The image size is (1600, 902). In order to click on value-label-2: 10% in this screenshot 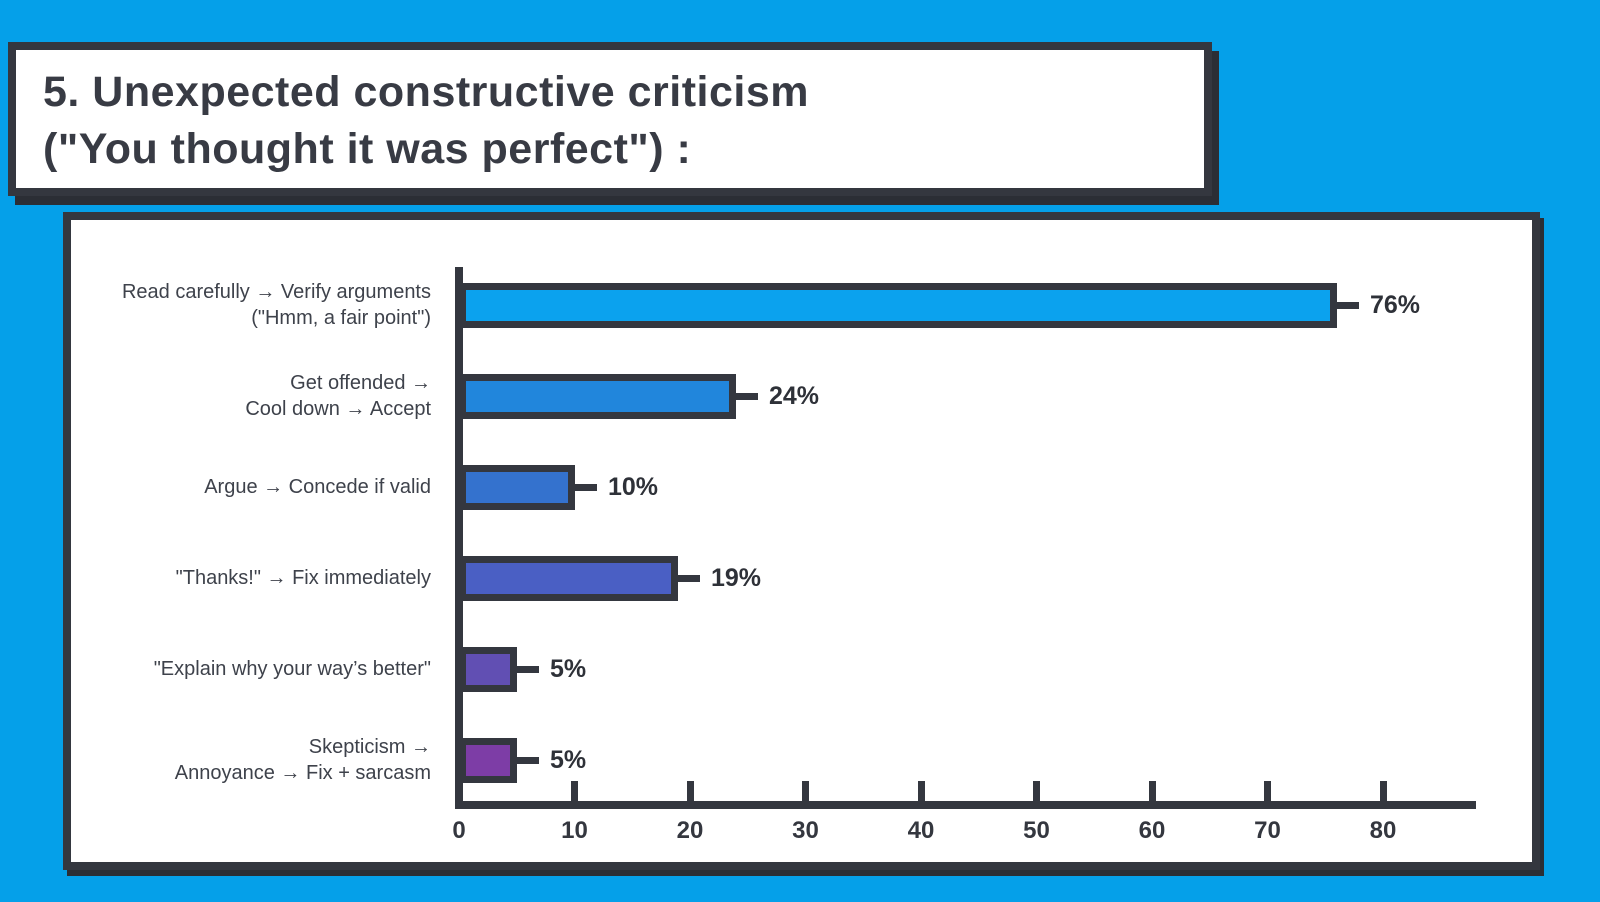, I will do `click(633, 486)`.